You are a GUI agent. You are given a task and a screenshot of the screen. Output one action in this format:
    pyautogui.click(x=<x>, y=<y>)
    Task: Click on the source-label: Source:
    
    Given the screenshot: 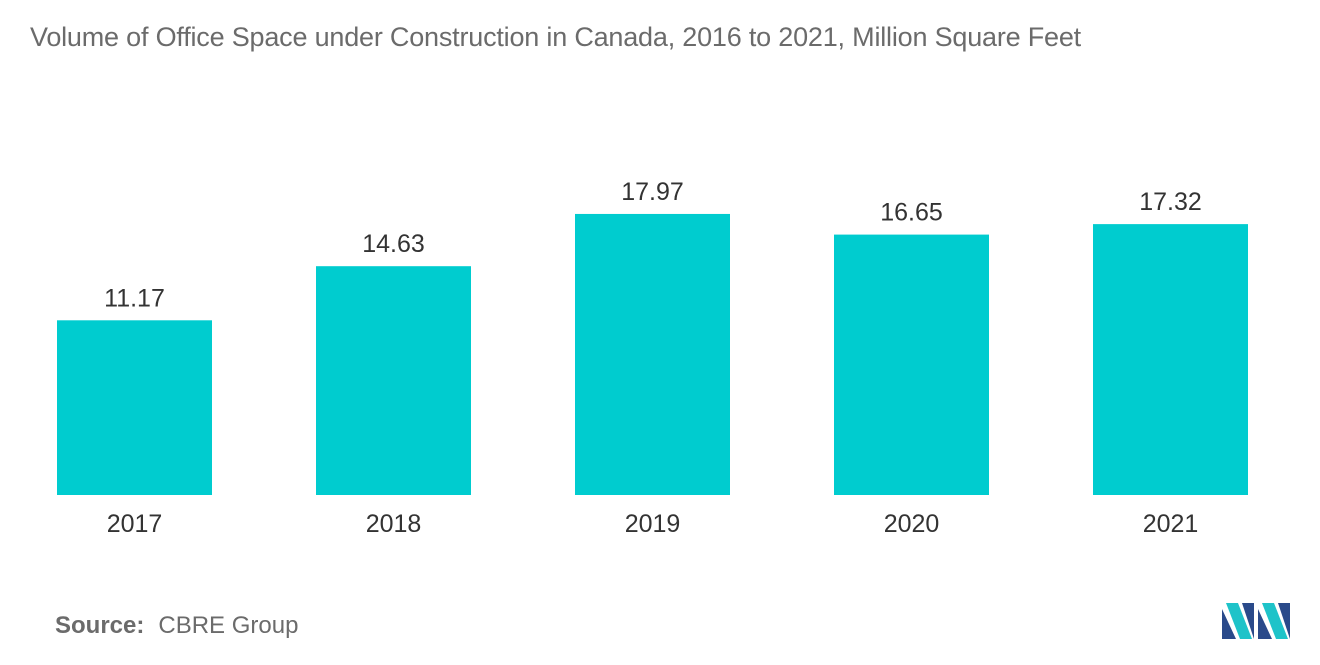 What is the action you would take?
    pyautogui.click(x=100, y=625)
    